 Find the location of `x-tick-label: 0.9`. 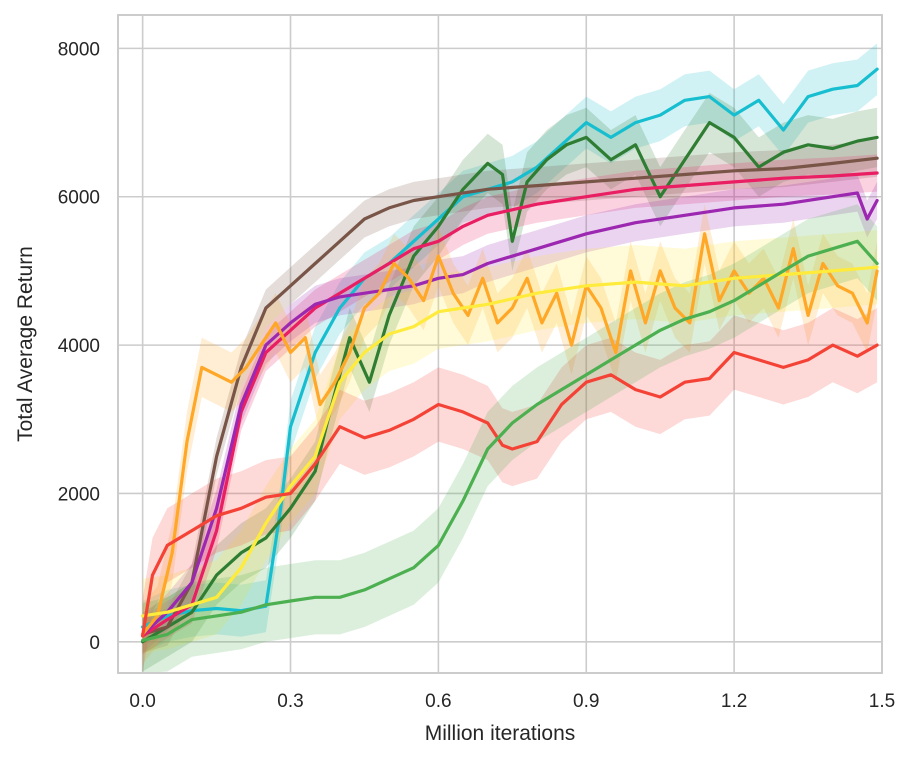

x-tick-label: 0.9 is located at coordinates (586, 701).